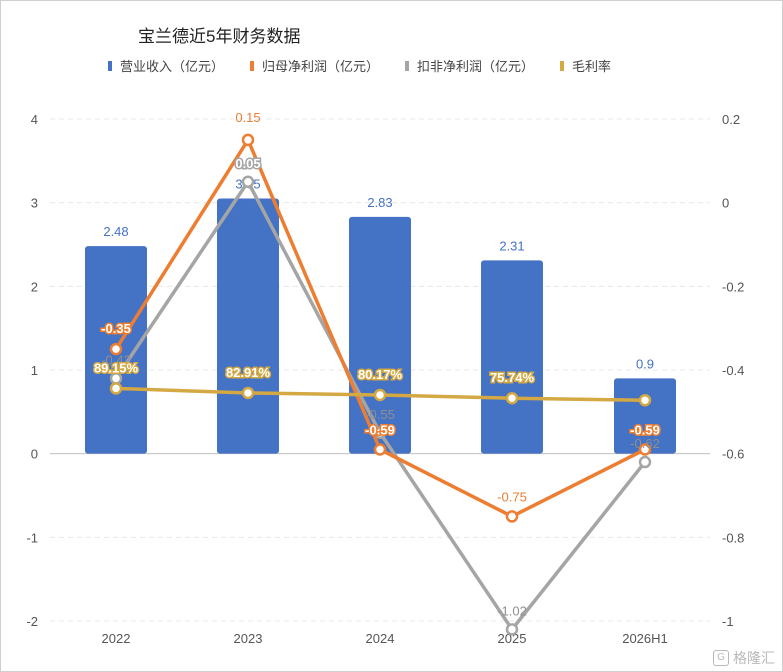 Image resolution: width=783 pixels, height=672 pixels. What do you see at coordinates (34, 286) in the screenshot?
I see `left-axis-tick-label: 2` at bounding box center [34, 286].